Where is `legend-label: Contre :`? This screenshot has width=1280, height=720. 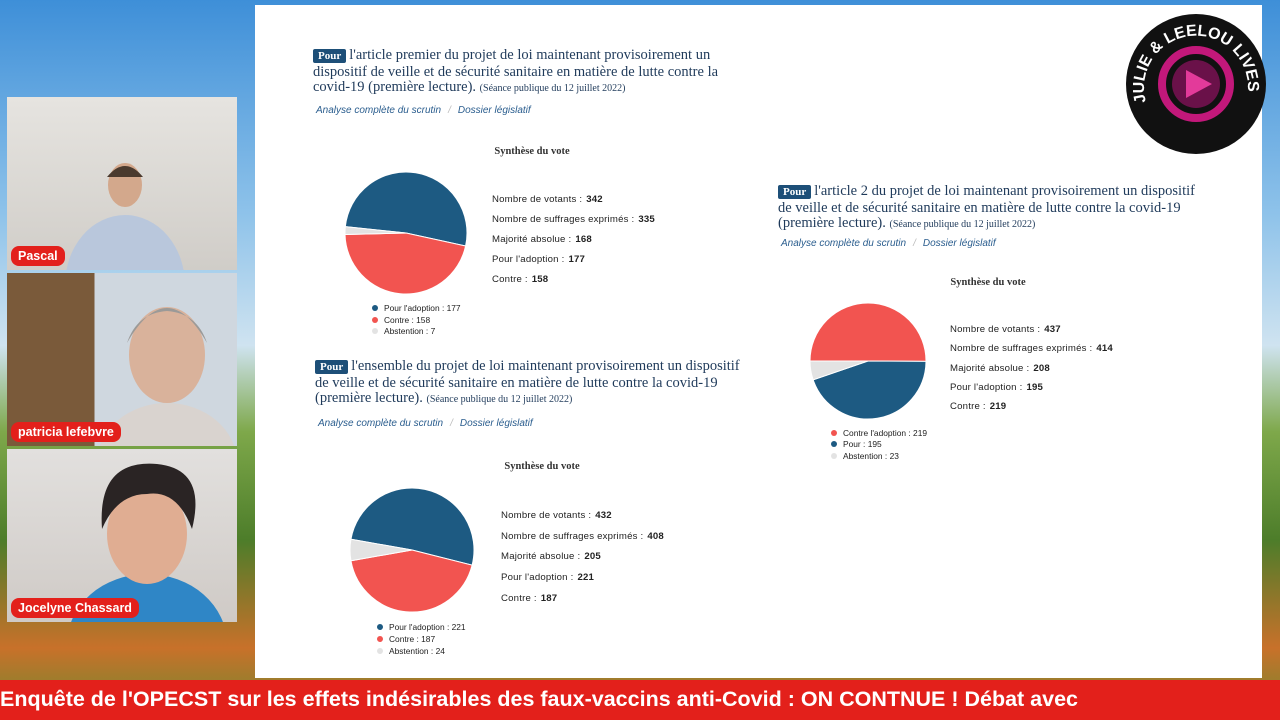 legend-label: Contre : is located at coordinates (404, 639).